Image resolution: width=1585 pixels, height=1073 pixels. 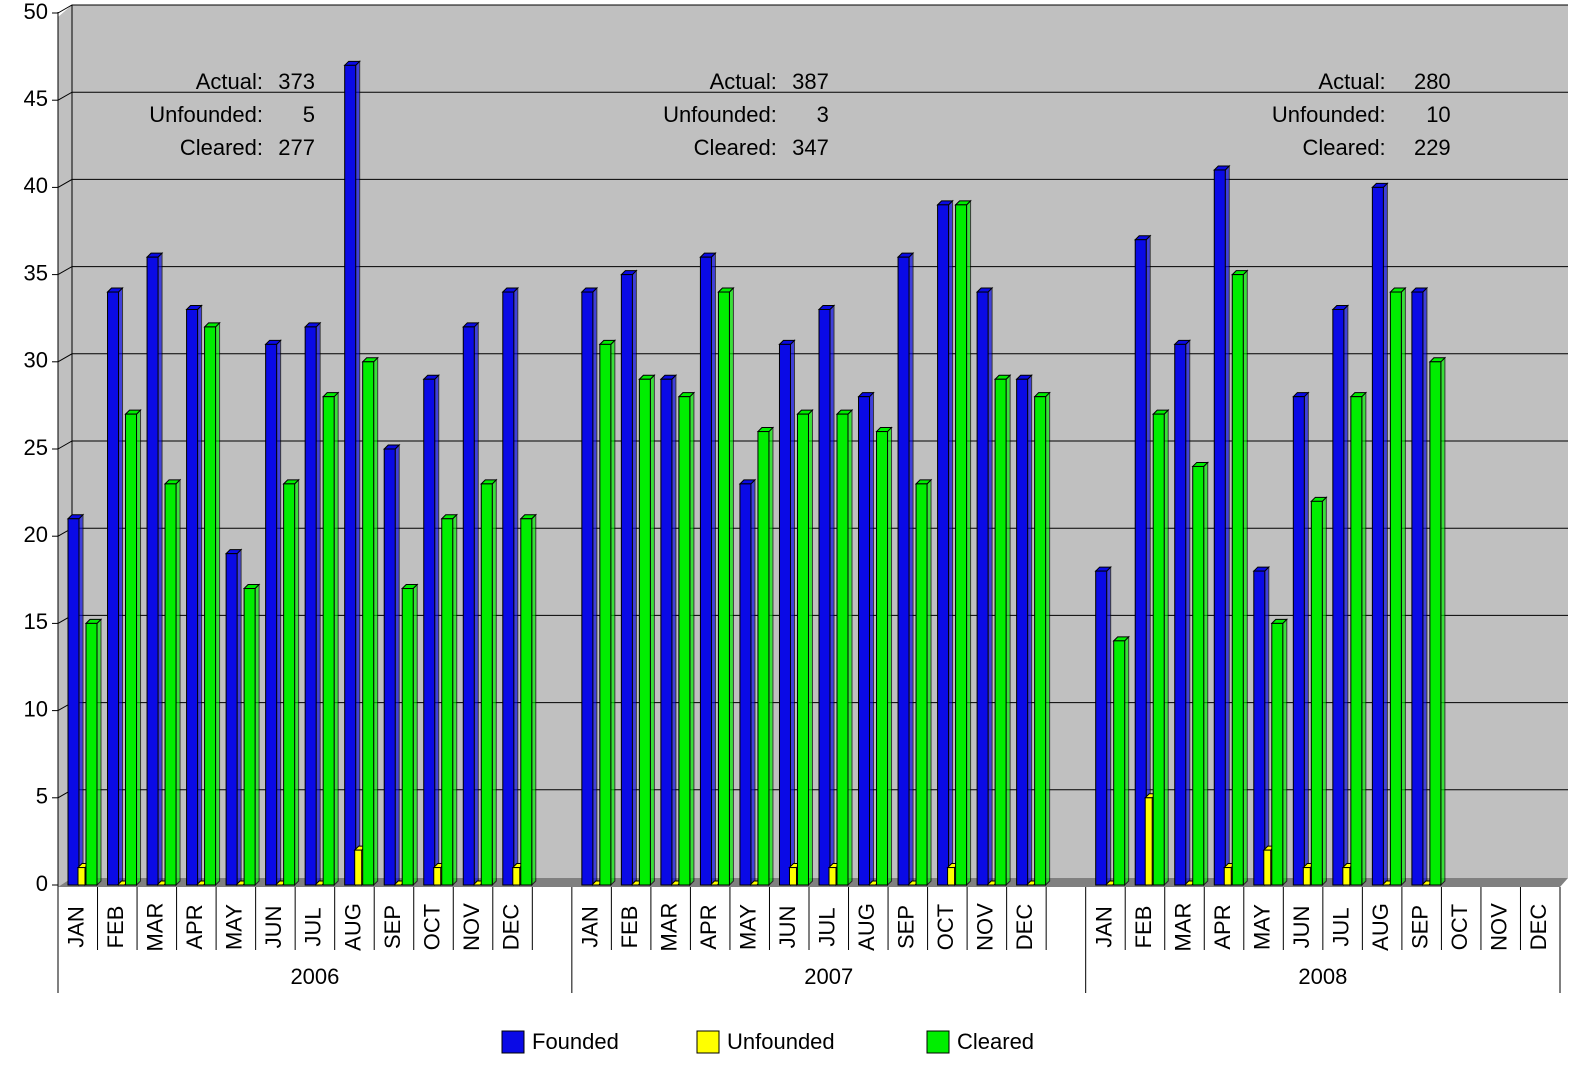 What do you see at coordinates (309, 114) in the screenshot?
I see `annotation-value: 5` at bounding box center [309, 114].